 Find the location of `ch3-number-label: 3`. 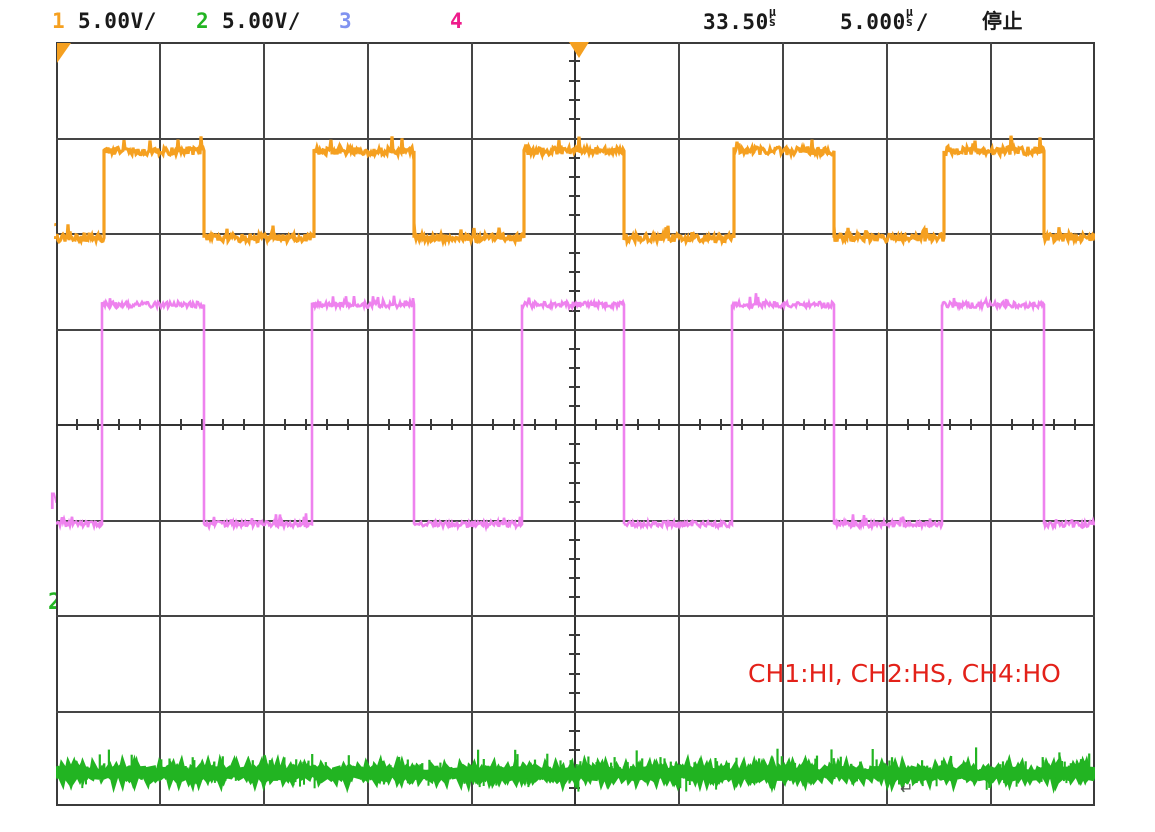

ch3-number-label: 3 is located at coordinates (346, 21).